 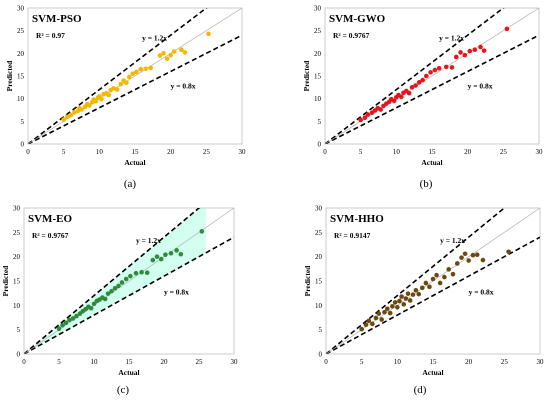 What do you see at coordinates (19, 330) in the screenshot?
I see `y-tick-label: 5` at bounding box center [19, 330].